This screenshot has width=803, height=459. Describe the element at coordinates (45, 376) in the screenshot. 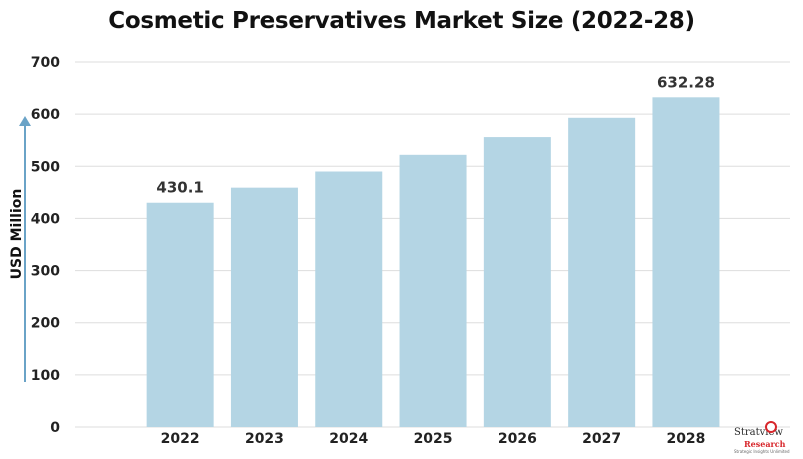

I see `y-tick-label: 100` at that location.